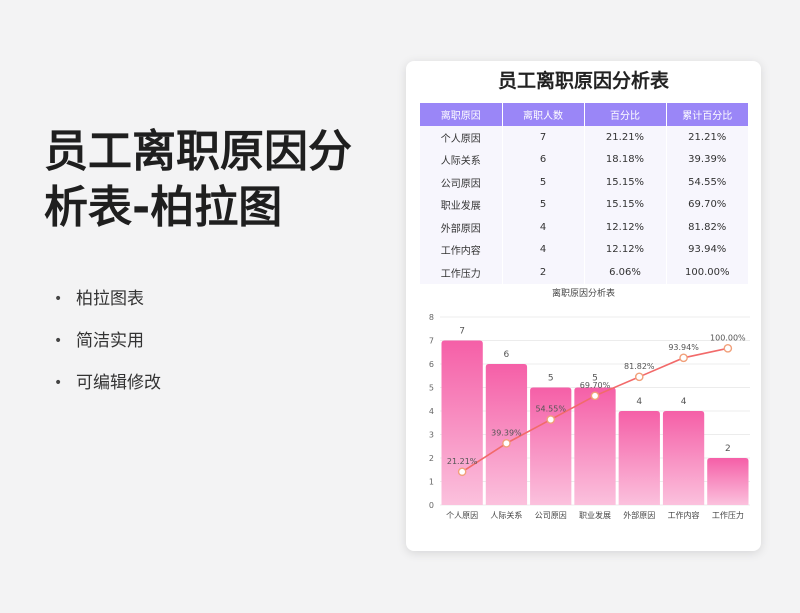 The width and height of the screenshot is (800, 613). Describe the element at coordinates (431, 482) in the screenshot. I see `y-tick-label: 1` at that location.